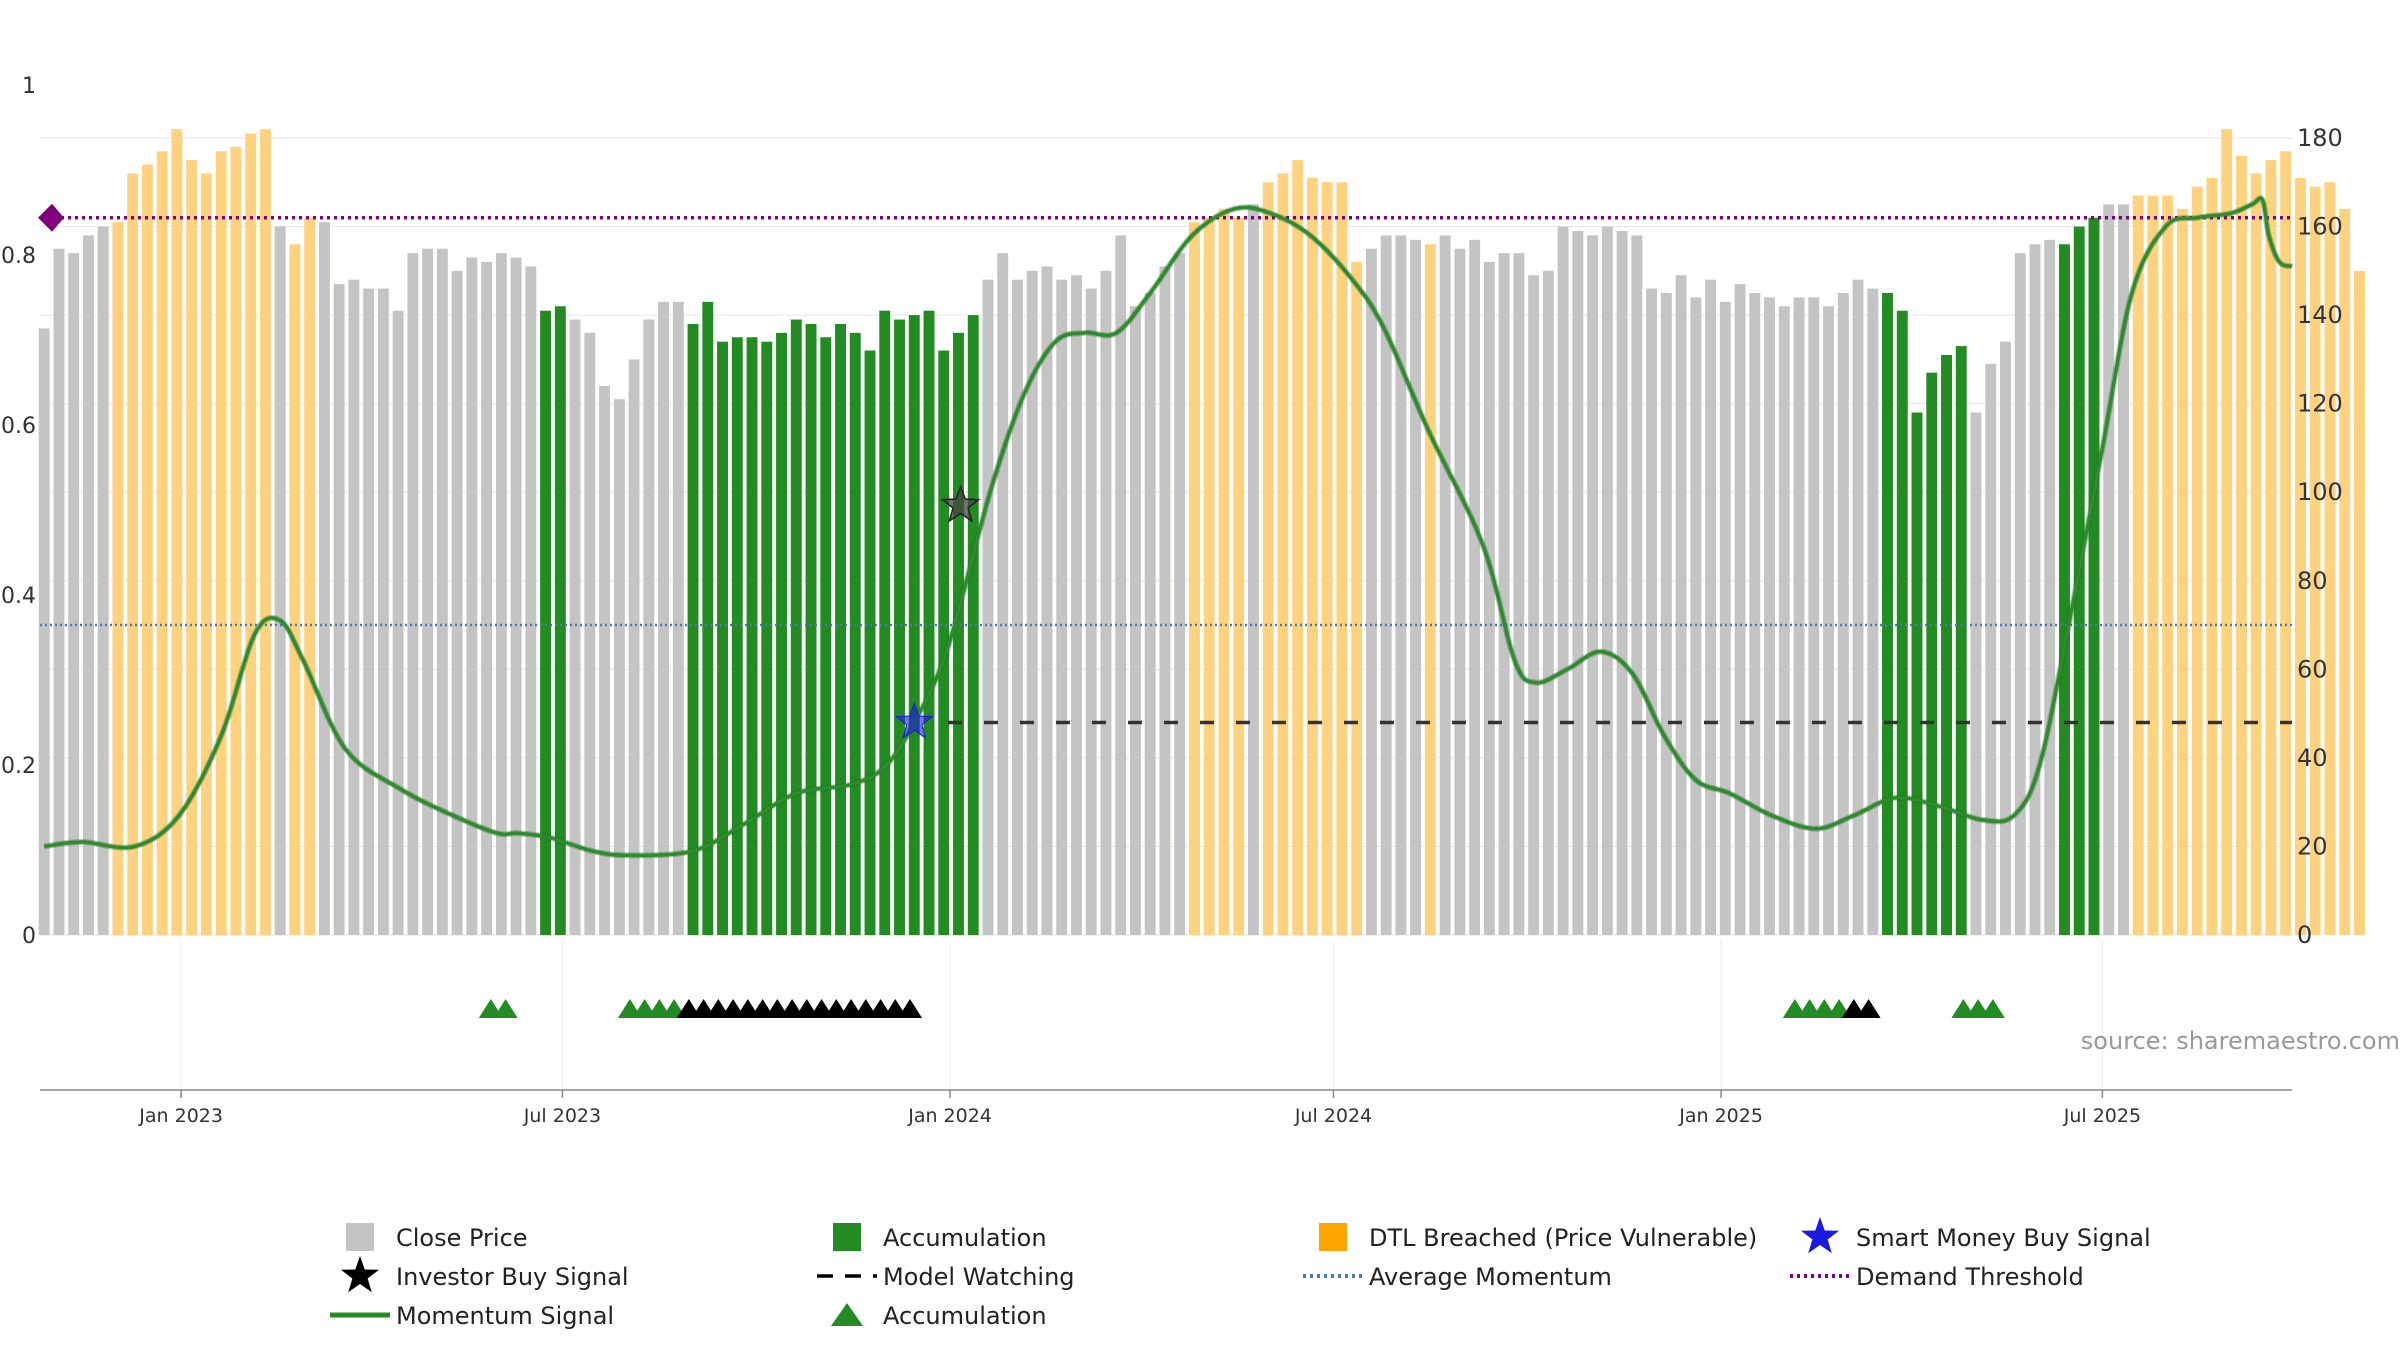  I want to click on model-watching-triangle, so click(1868, 1008).